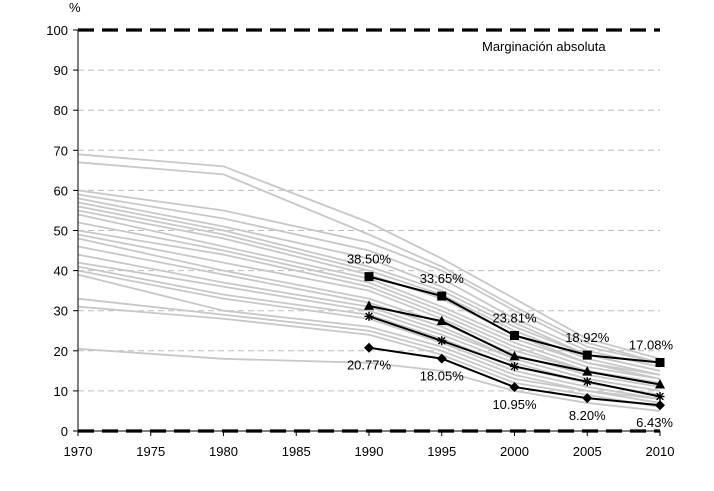  What do you see at coordinates (514, 341) in the screenshot?
I see `main-series-layer` at bounding box center [514, 341].